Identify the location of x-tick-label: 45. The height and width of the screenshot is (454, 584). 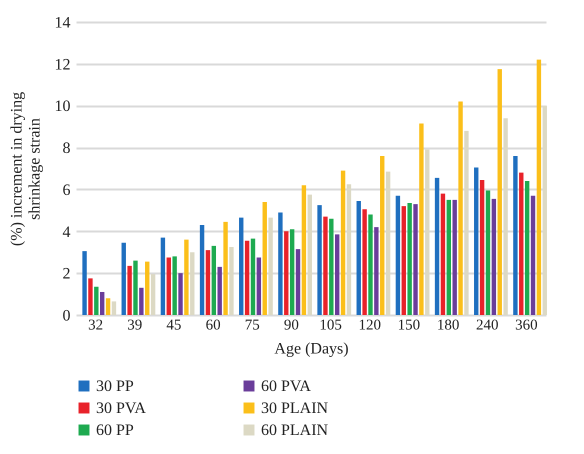
(174, 326).